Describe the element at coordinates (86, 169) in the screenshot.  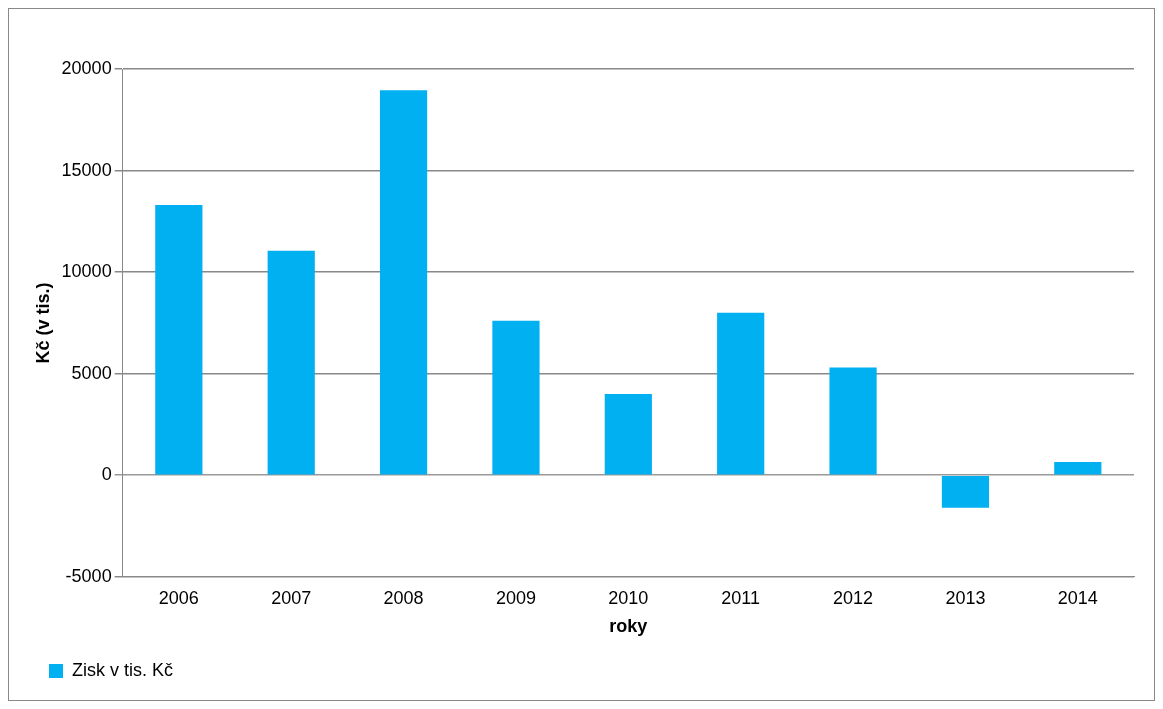
I see `y-tick-label: 15000` at that location.